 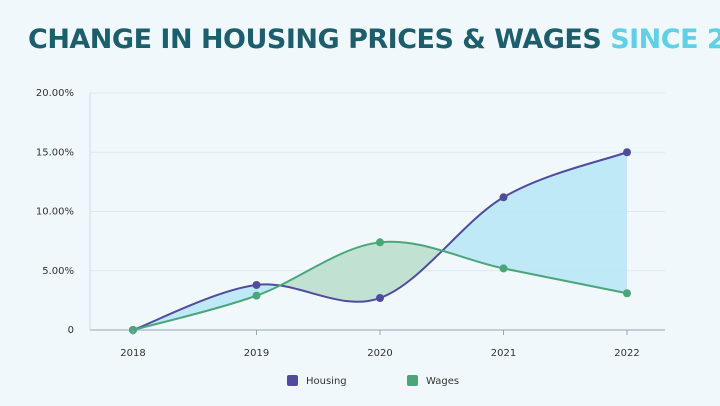 What do you see at coordinates (132, 353) in the screenshot?
I see `x-tick-label: 2018` at bounding box center [132, 353].